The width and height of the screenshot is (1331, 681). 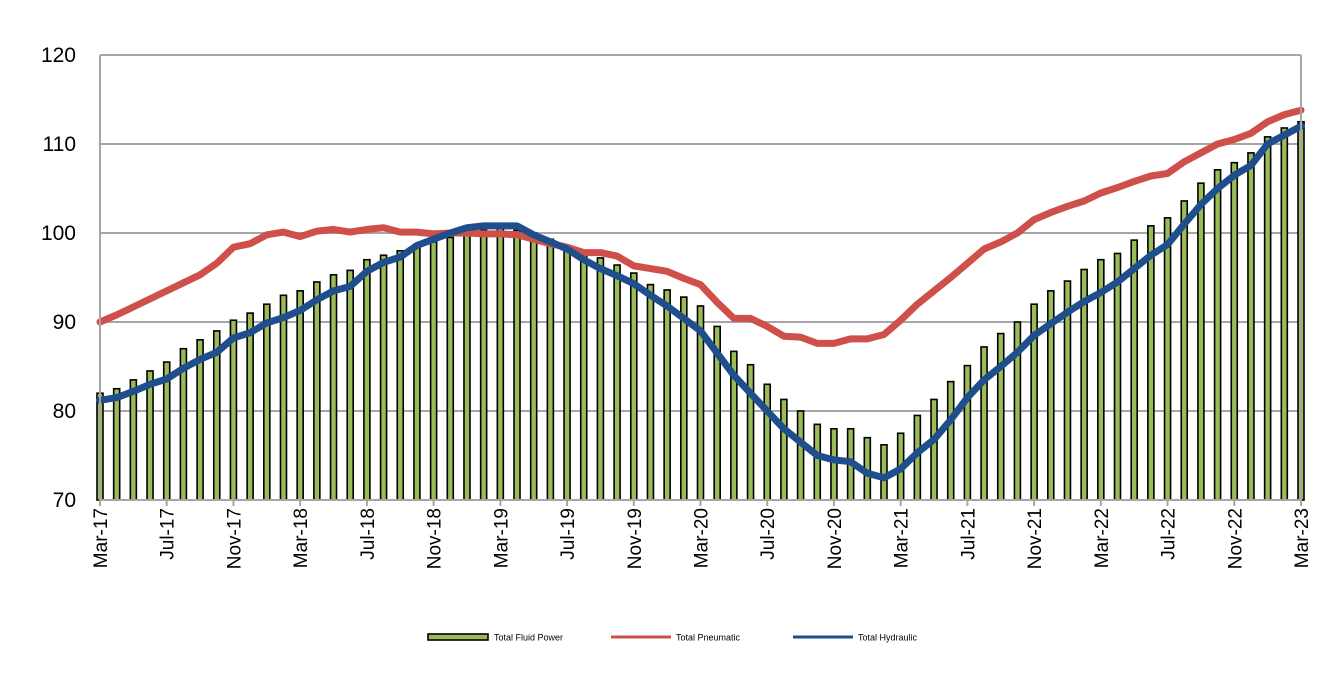 What do you see at coordinates (168, 534) in the screenshot?
I see `x-tick-label: Jul-17` at bounding box center [168, 534].